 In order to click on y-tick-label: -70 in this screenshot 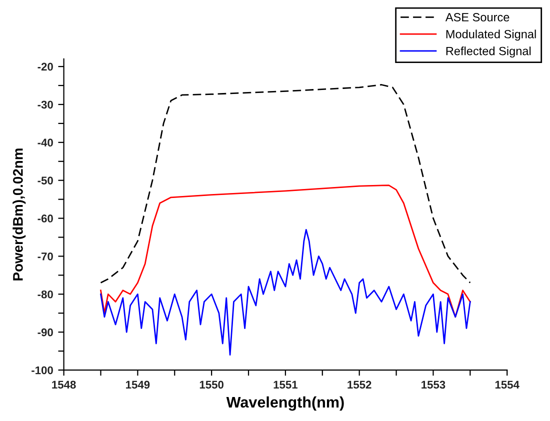, I will do `click(45, 256)`.